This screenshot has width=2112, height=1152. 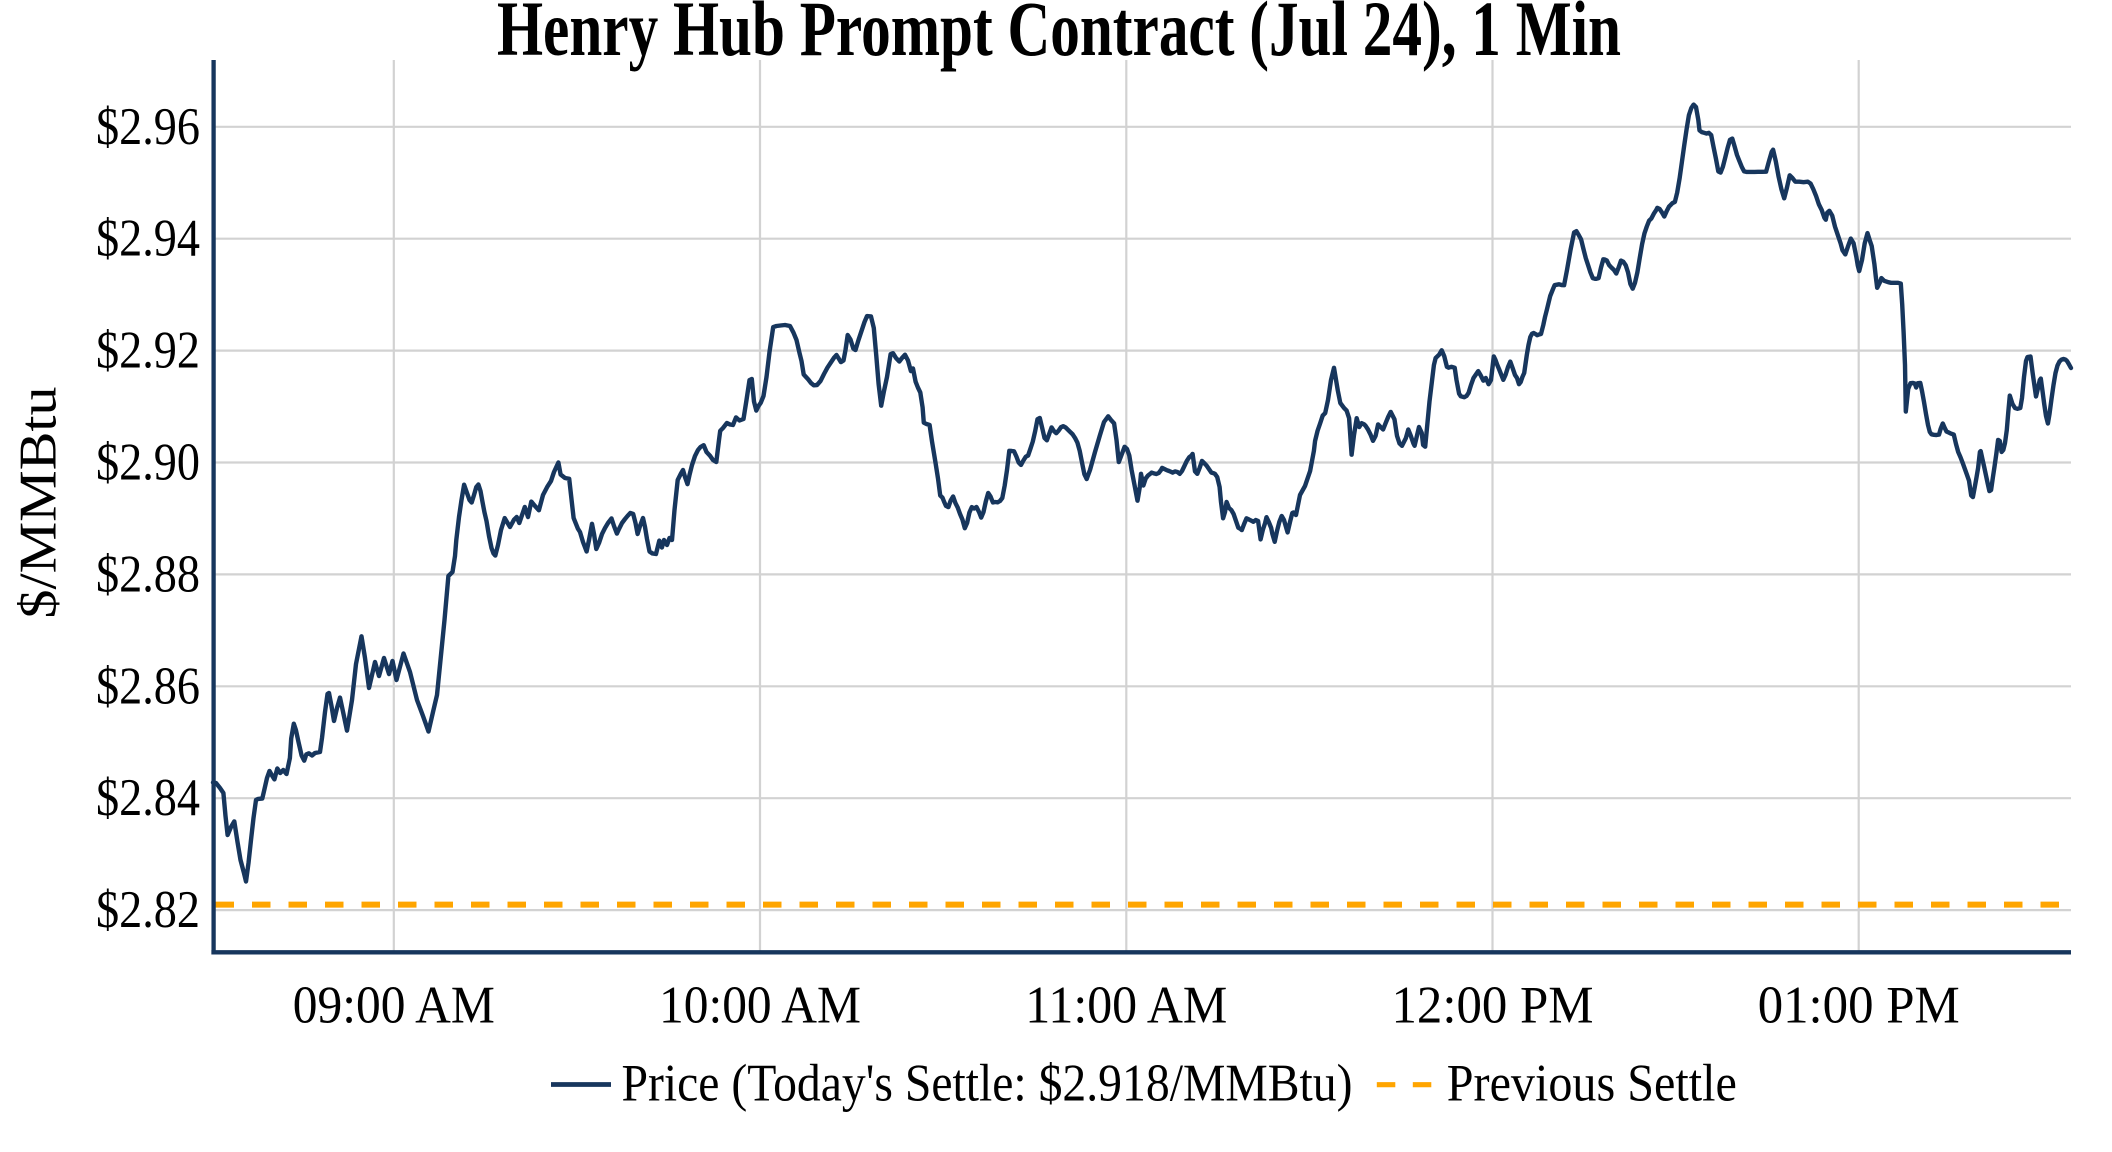 I want to click on svg-text: 12:00 PM, so click(x=1493, y=1006).